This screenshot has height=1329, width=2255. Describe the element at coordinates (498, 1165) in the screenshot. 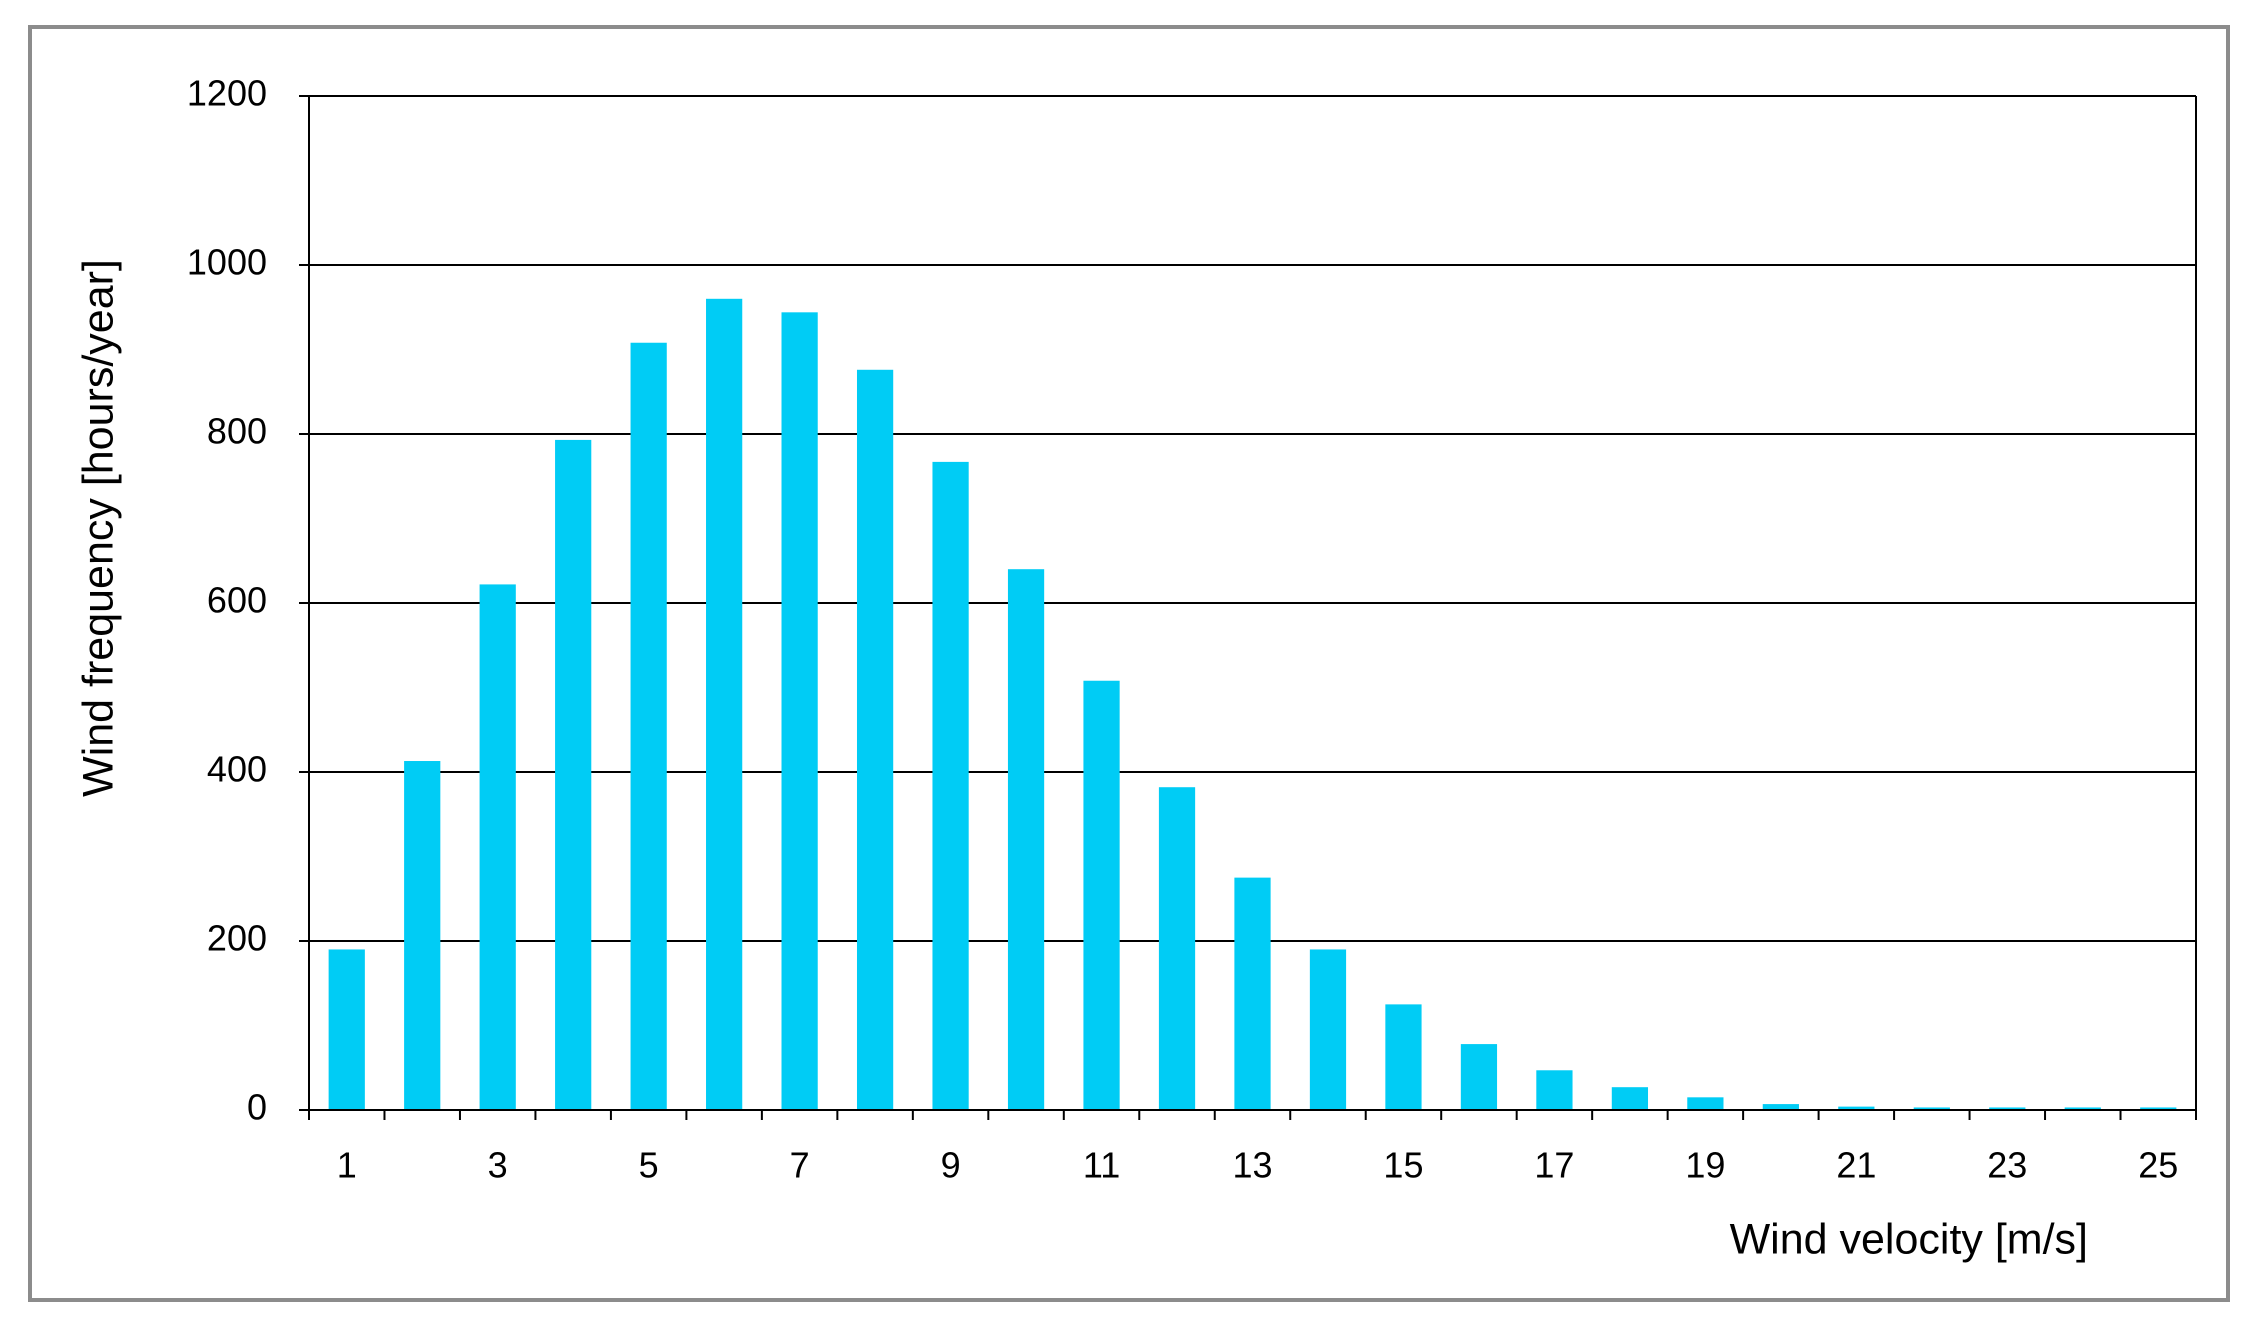

I see `x-tick-label: 3` at that location.